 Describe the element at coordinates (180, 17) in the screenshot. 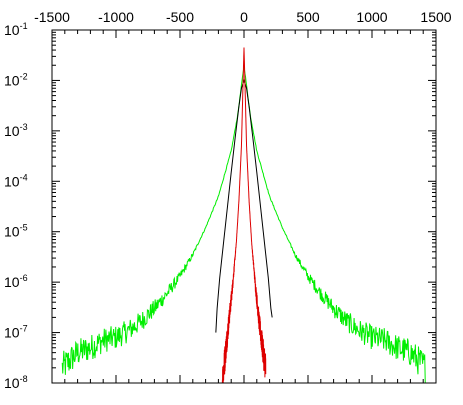

I see `x-tick-label: -500` at that location.